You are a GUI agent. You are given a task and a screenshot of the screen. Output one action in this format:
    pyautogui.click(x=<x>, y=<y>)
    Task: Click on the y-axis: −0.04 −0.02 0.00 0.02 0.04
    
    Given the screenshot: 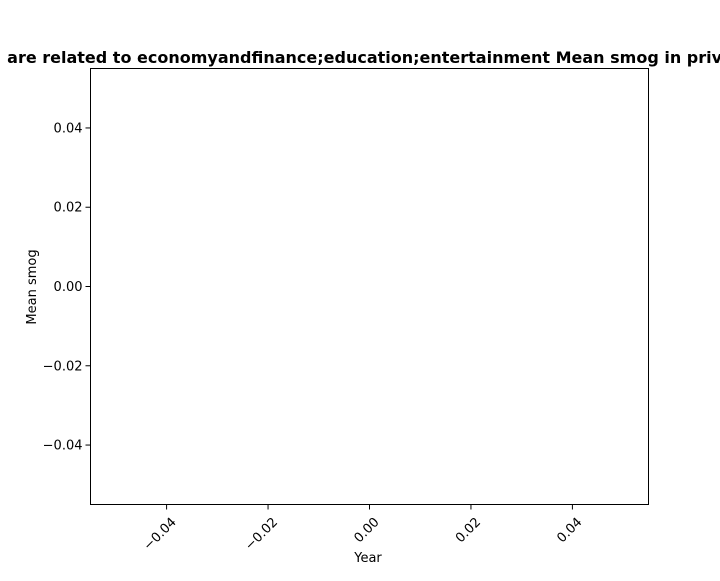 What is the action you would take?
    pyautogui.click(x=67, y=287)
    